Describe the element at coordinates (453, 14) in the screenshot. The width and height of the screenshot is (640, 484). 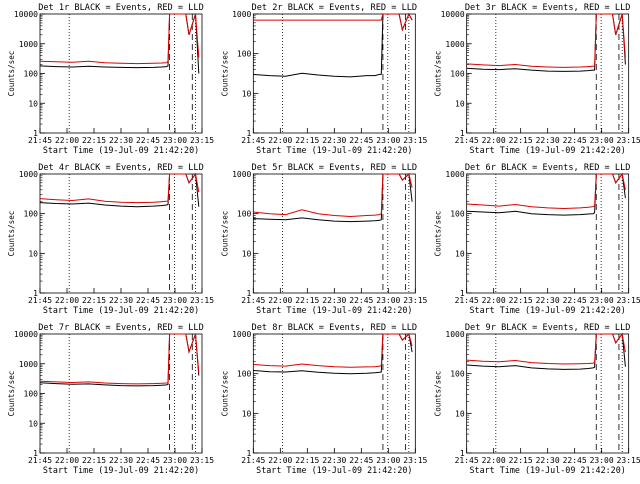
I see `y-tick-label: 10000` at that location.